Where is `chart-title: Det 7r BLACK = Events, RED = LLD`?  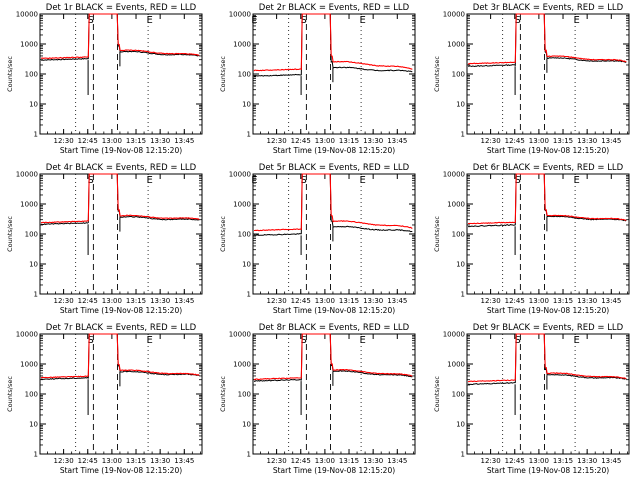 chart-title: Det 7r BLACK = Events, RED = LLD is located at coordinates (121, 328).